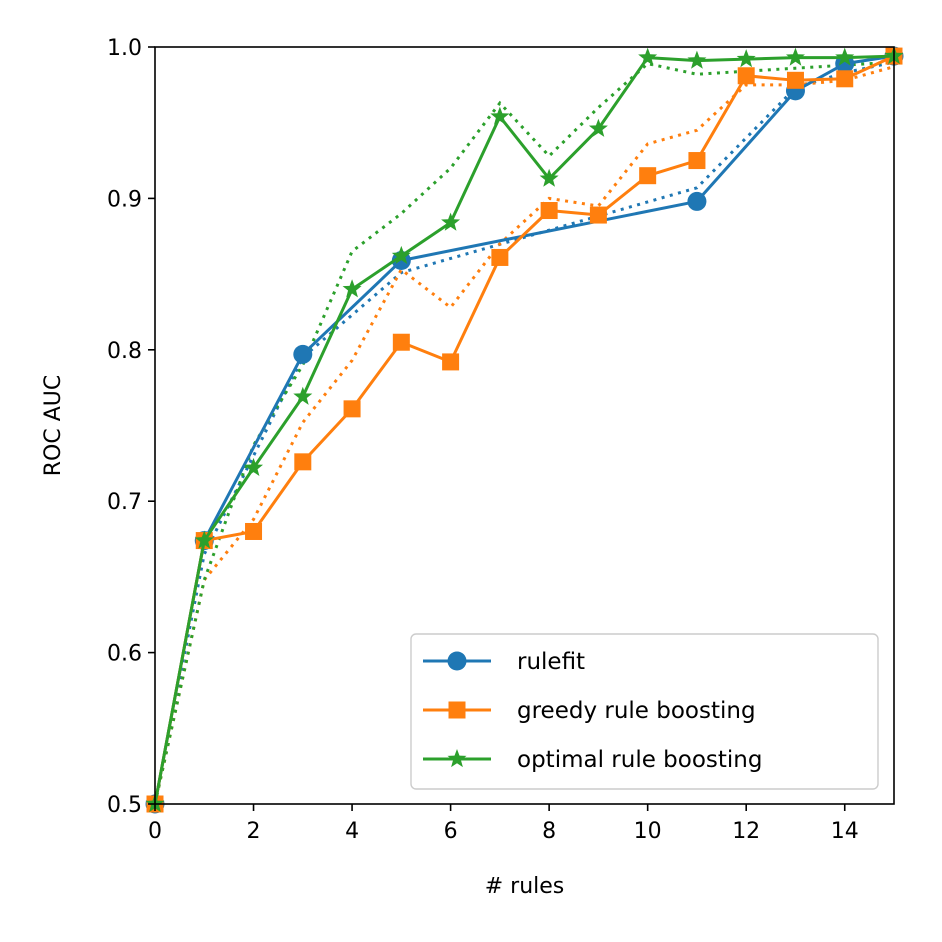 The image size is (942, 942). What do you see at coordinates (525, 886) in the screenshot?
I see `x-axis-label: # rules` at bounding box center [525, 886].